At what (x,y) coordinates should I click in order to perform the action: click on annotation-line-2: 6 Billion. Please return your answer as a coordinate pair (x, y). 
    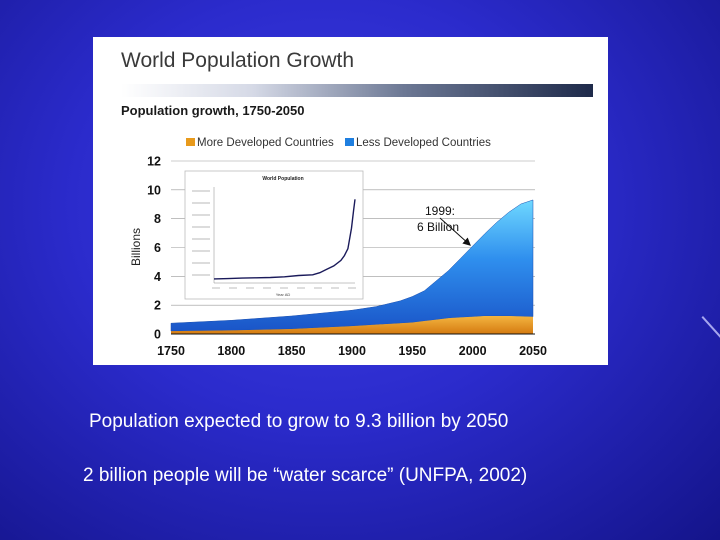
    Looking at the image, I should click on (438, 227).